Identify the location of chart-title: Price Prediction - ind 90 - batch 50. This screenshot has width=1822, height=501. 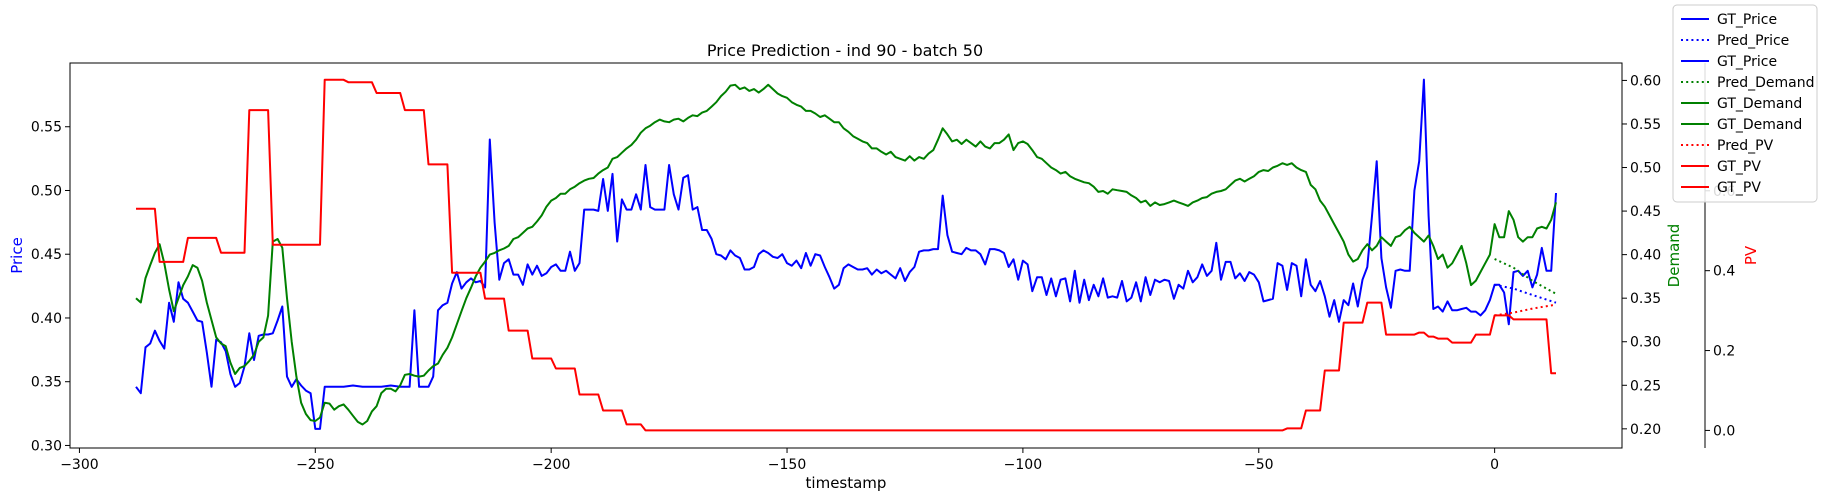
(845, 50).